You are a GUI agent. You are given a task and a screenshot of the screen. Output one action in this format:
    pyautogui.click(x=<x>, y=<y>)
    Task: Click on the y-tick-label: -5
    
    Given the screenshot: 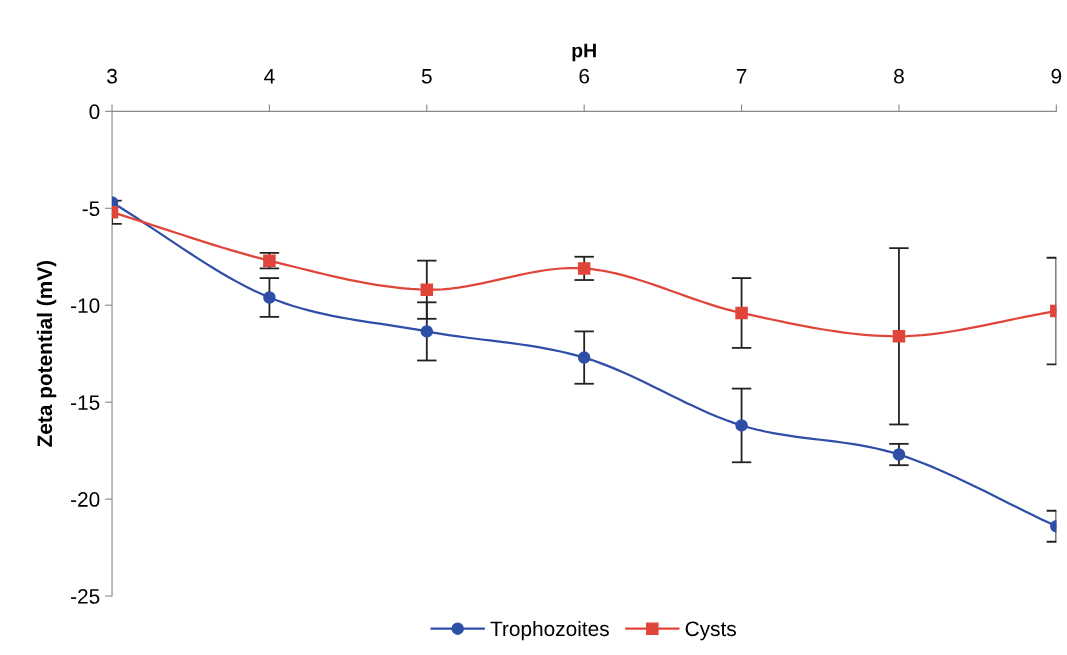 What is the action you would take?
    pyautogui.click(x=91, y=209)
    